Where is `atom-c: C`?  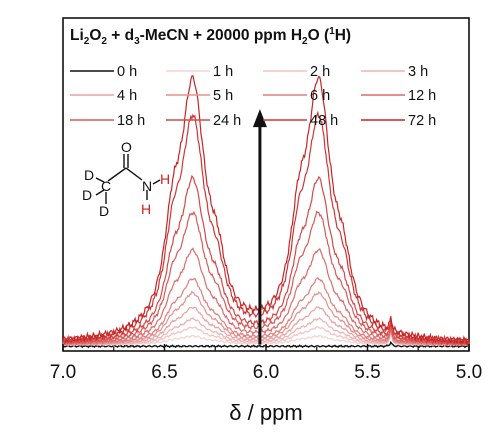
atom-c: C is located at coordinates (106, 186).